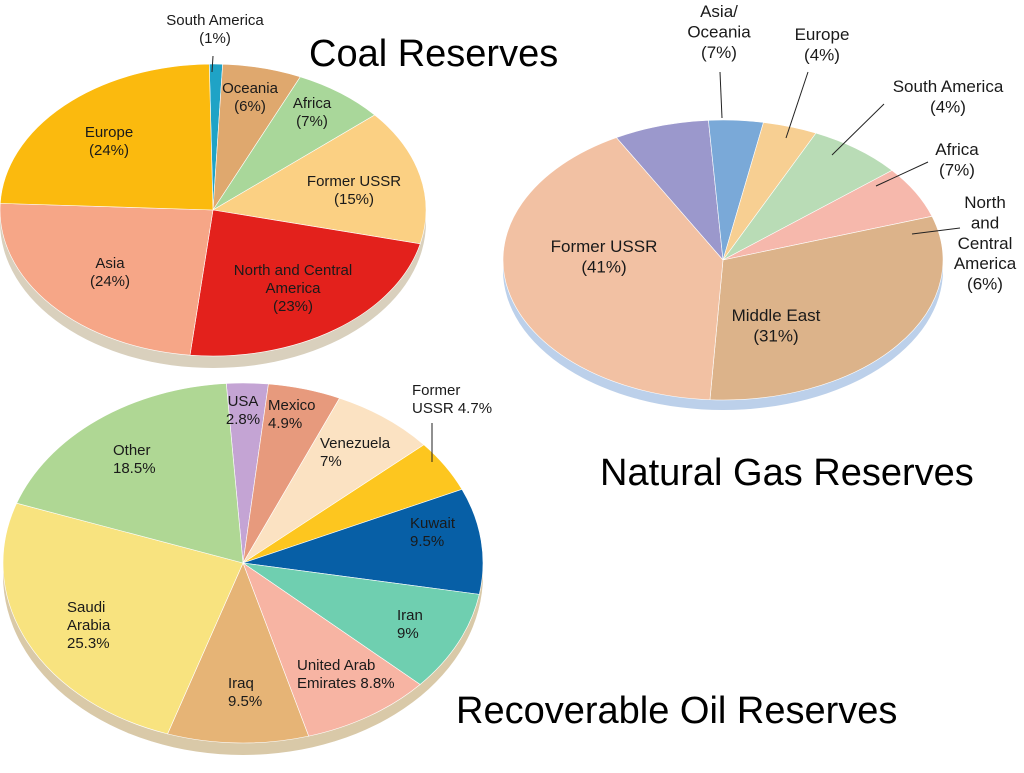  I want to click on slice-label-europe: Europe (24%), so click(109, 141).